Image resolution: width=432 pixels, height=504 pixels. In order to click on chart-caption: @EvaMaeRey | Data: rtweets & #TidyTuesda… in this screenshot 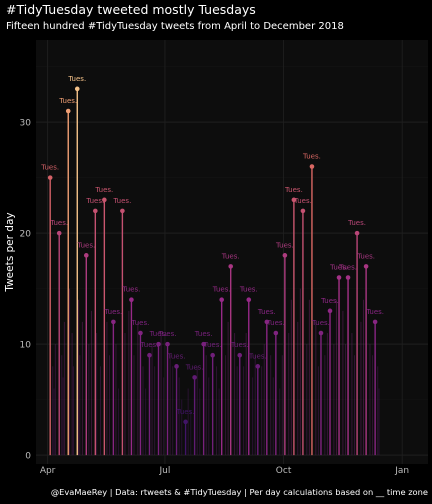, I will do `click(239, 492)`.